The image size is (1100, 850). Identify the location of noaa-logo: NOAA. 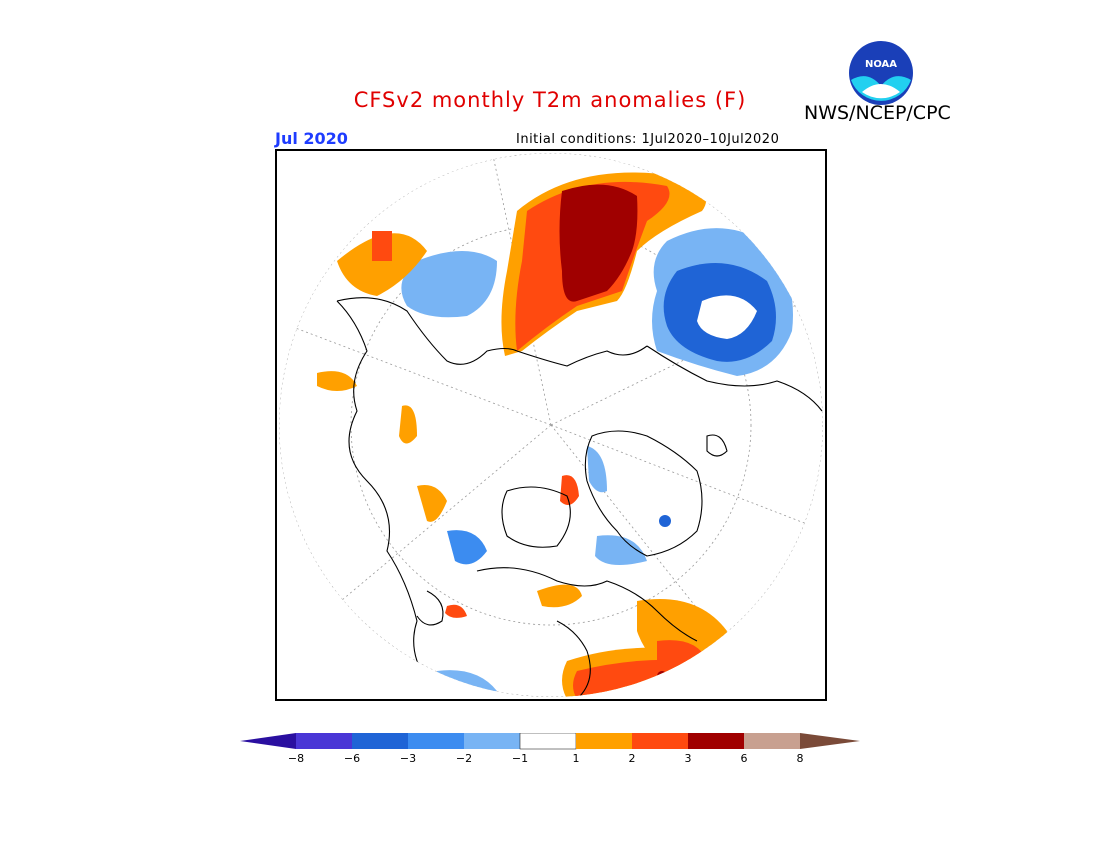
(881, 73).